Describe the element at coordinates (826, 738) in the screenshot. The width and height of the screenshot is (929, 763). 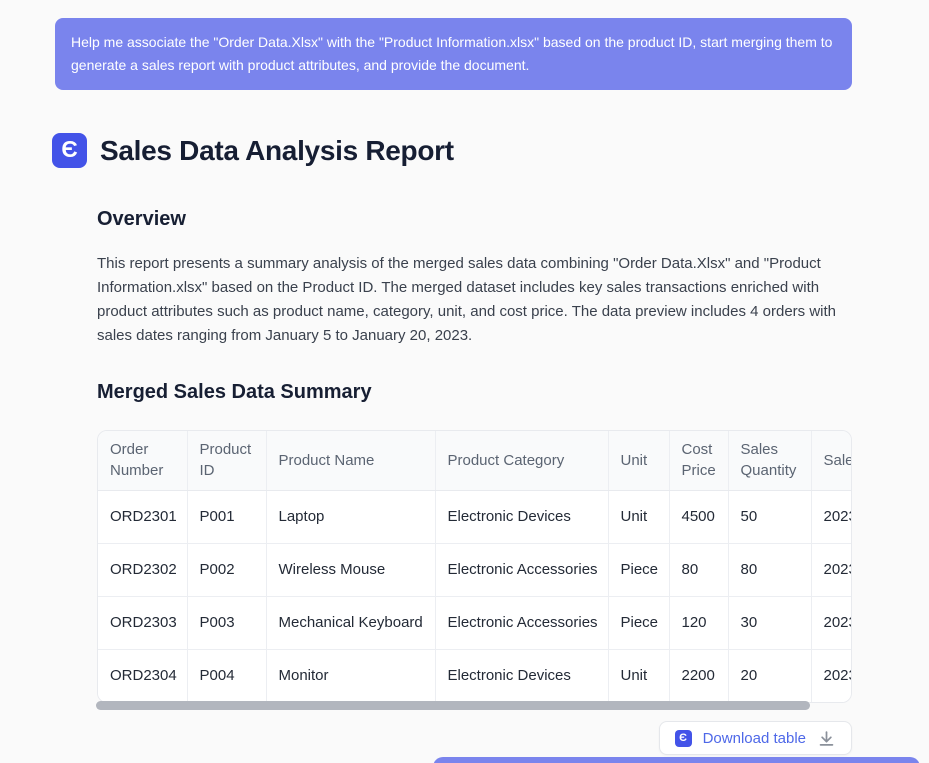
I see `download-icon` at that location.